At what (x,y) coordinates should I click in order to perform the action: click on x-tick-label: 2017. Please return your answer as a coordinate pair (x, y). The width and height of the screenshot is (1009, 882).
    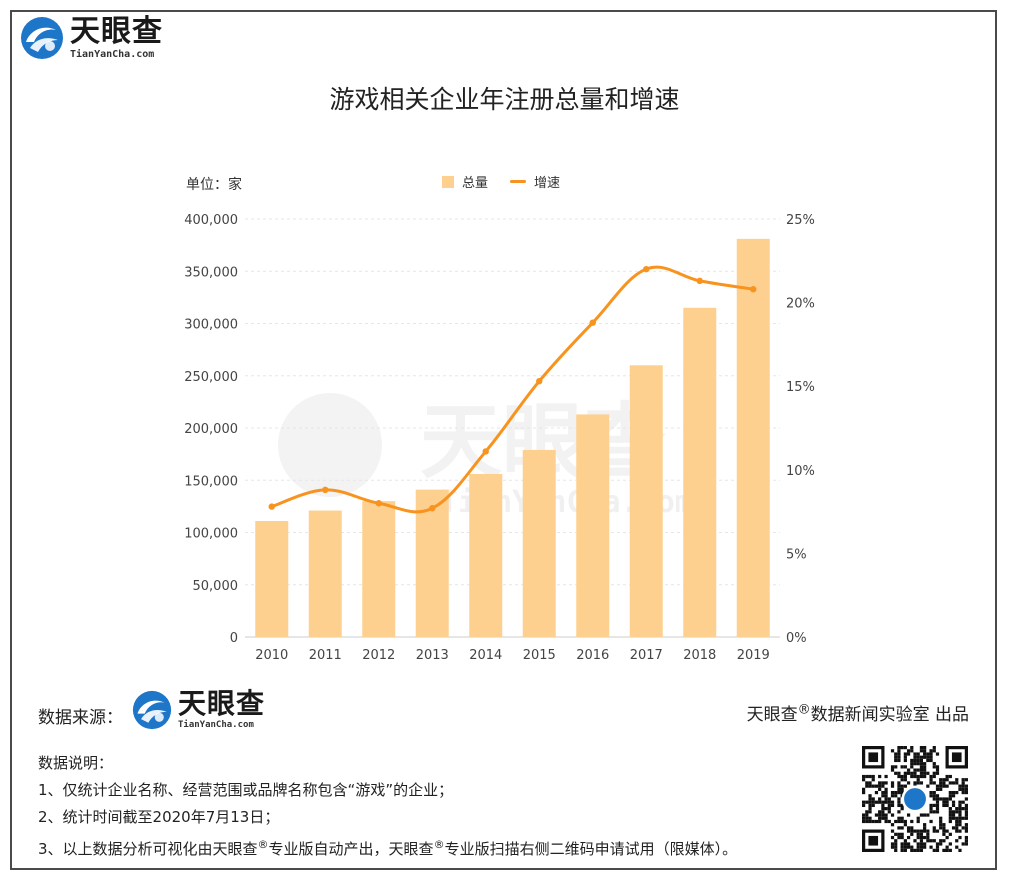
    Looking at the image, I should click on (646, 655).